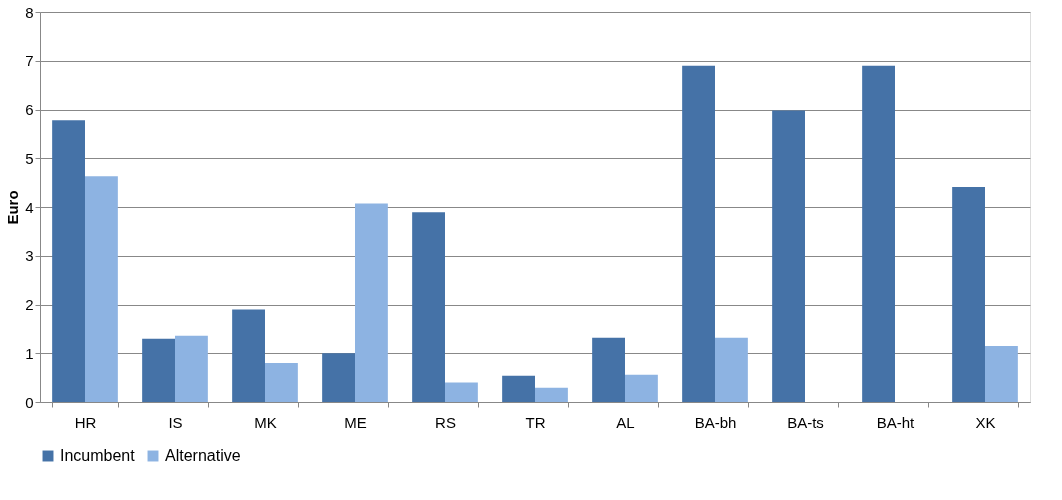 The image size is (1062, 500). I want to click on x-tick-label: RS, so click(445, 422).